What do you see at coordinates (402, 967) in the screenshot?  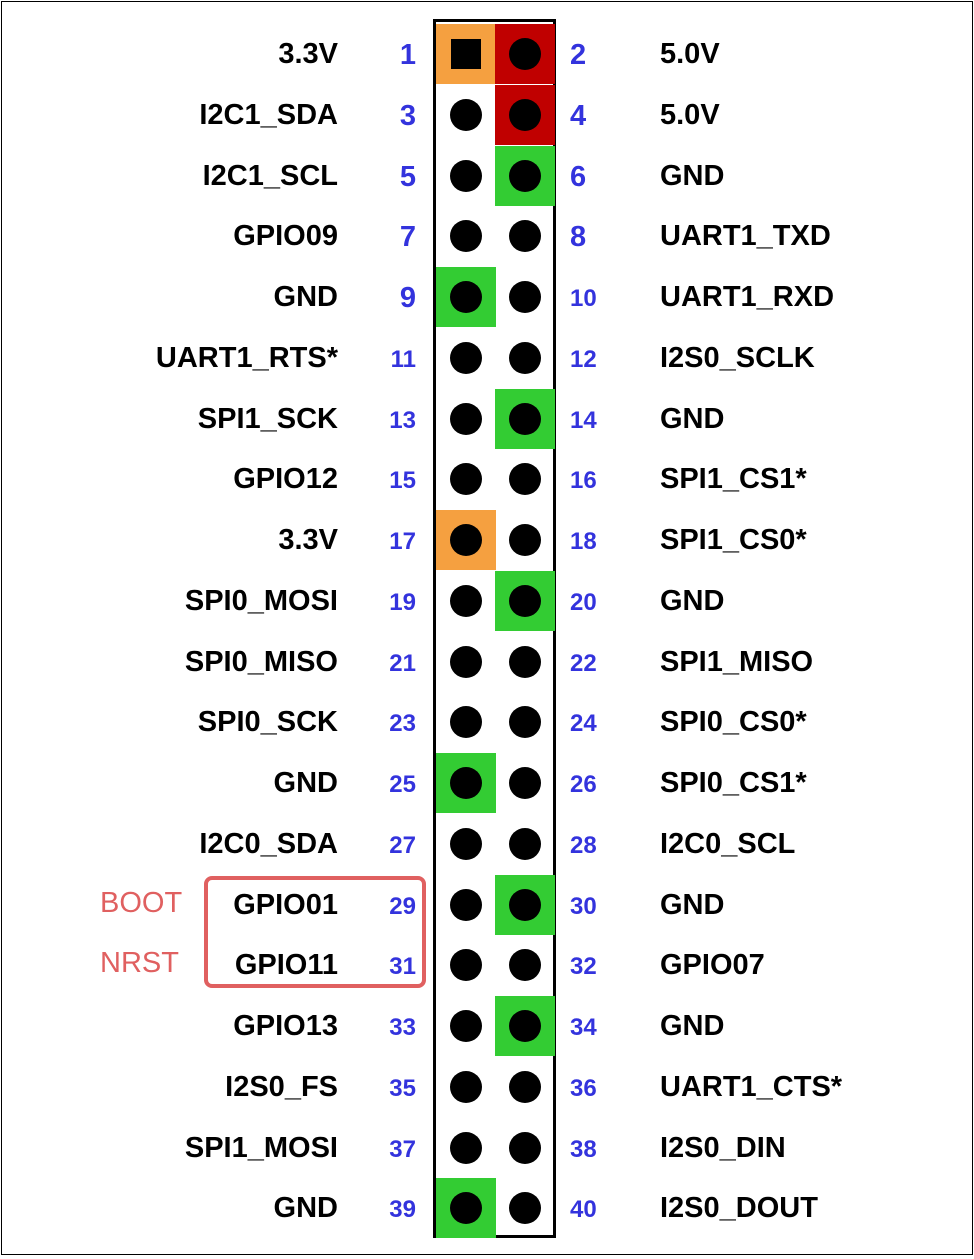 I see `pin-number: 31` at bounding box center [402, 967].